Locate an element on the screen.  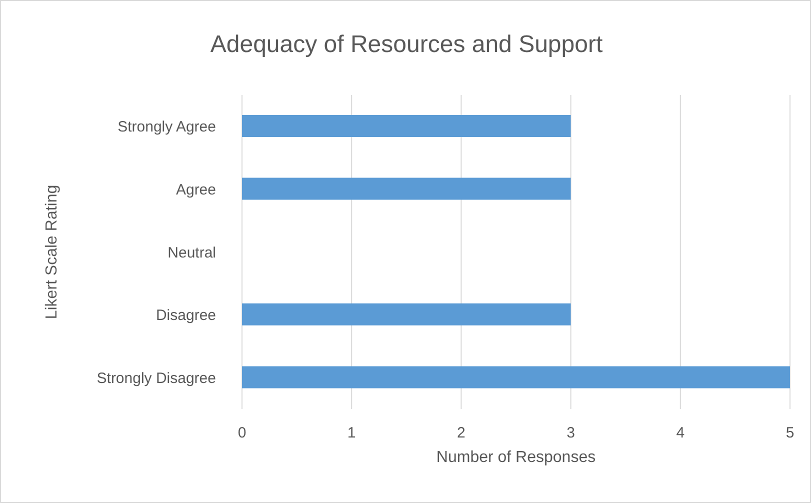
y-tick-label: Neutral is located at coordinates (192, 253).